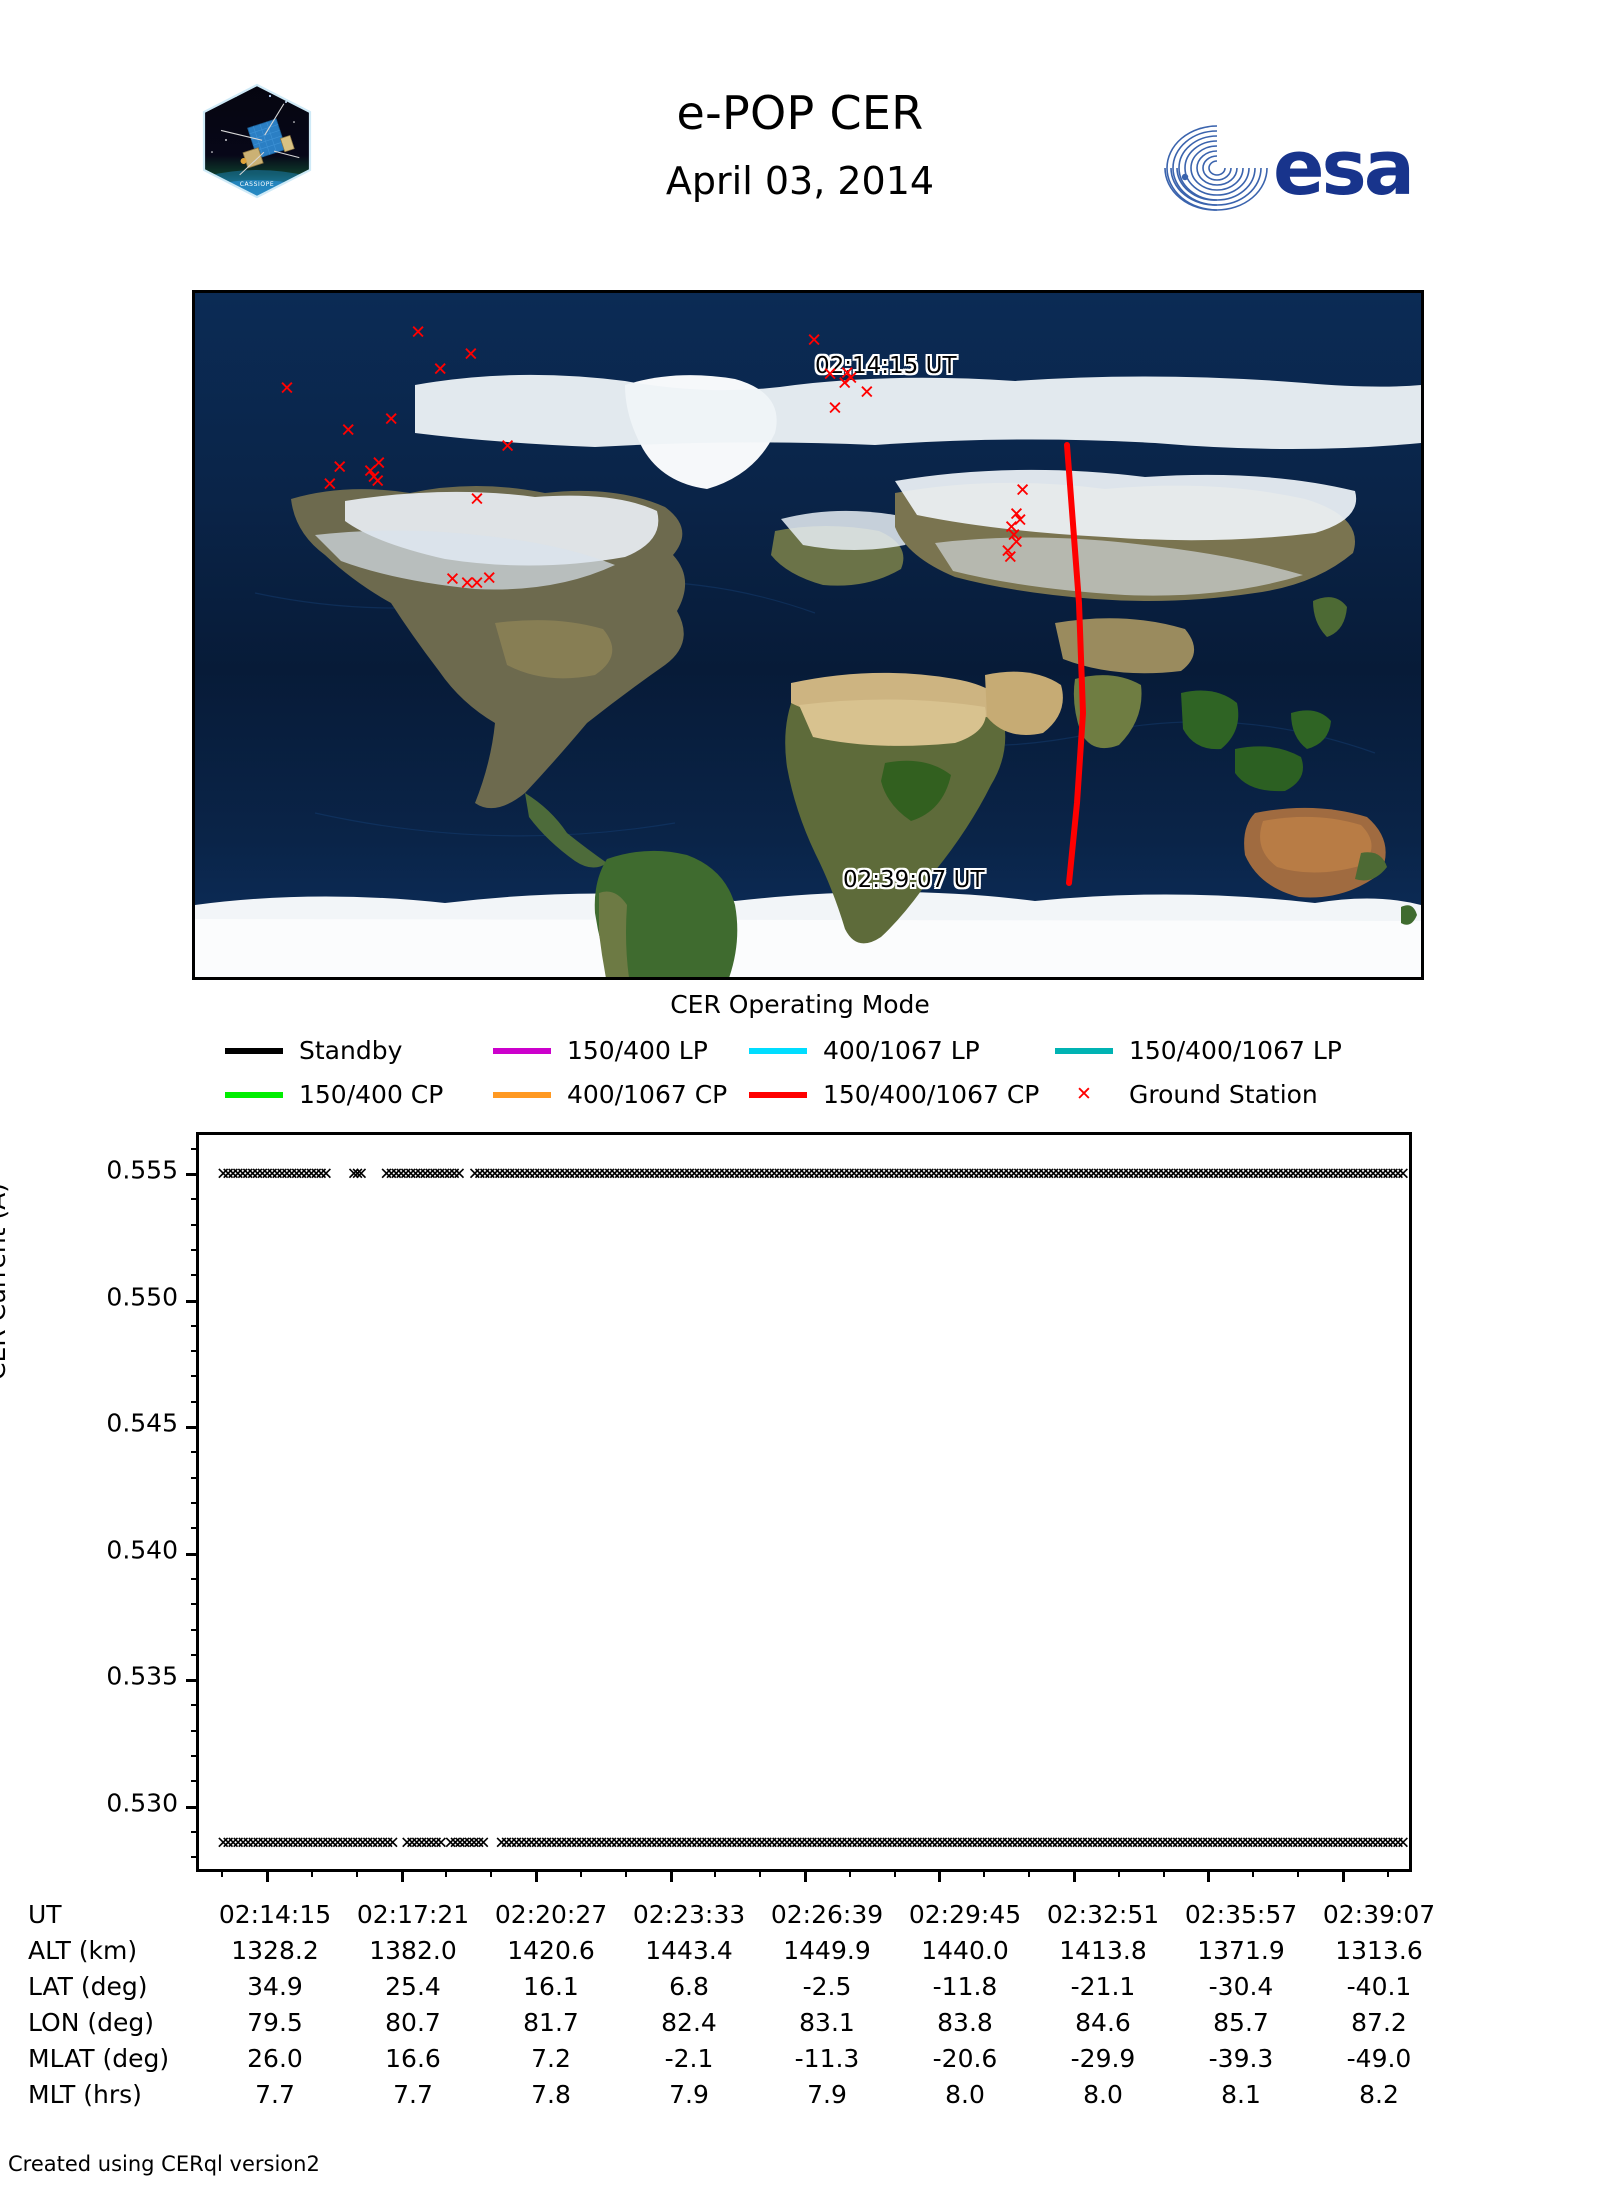  What do you see at coordinates (275, 1950) in the screenshot?
I see `table-cell: 1328.2` at bounding box center [275, 1950].